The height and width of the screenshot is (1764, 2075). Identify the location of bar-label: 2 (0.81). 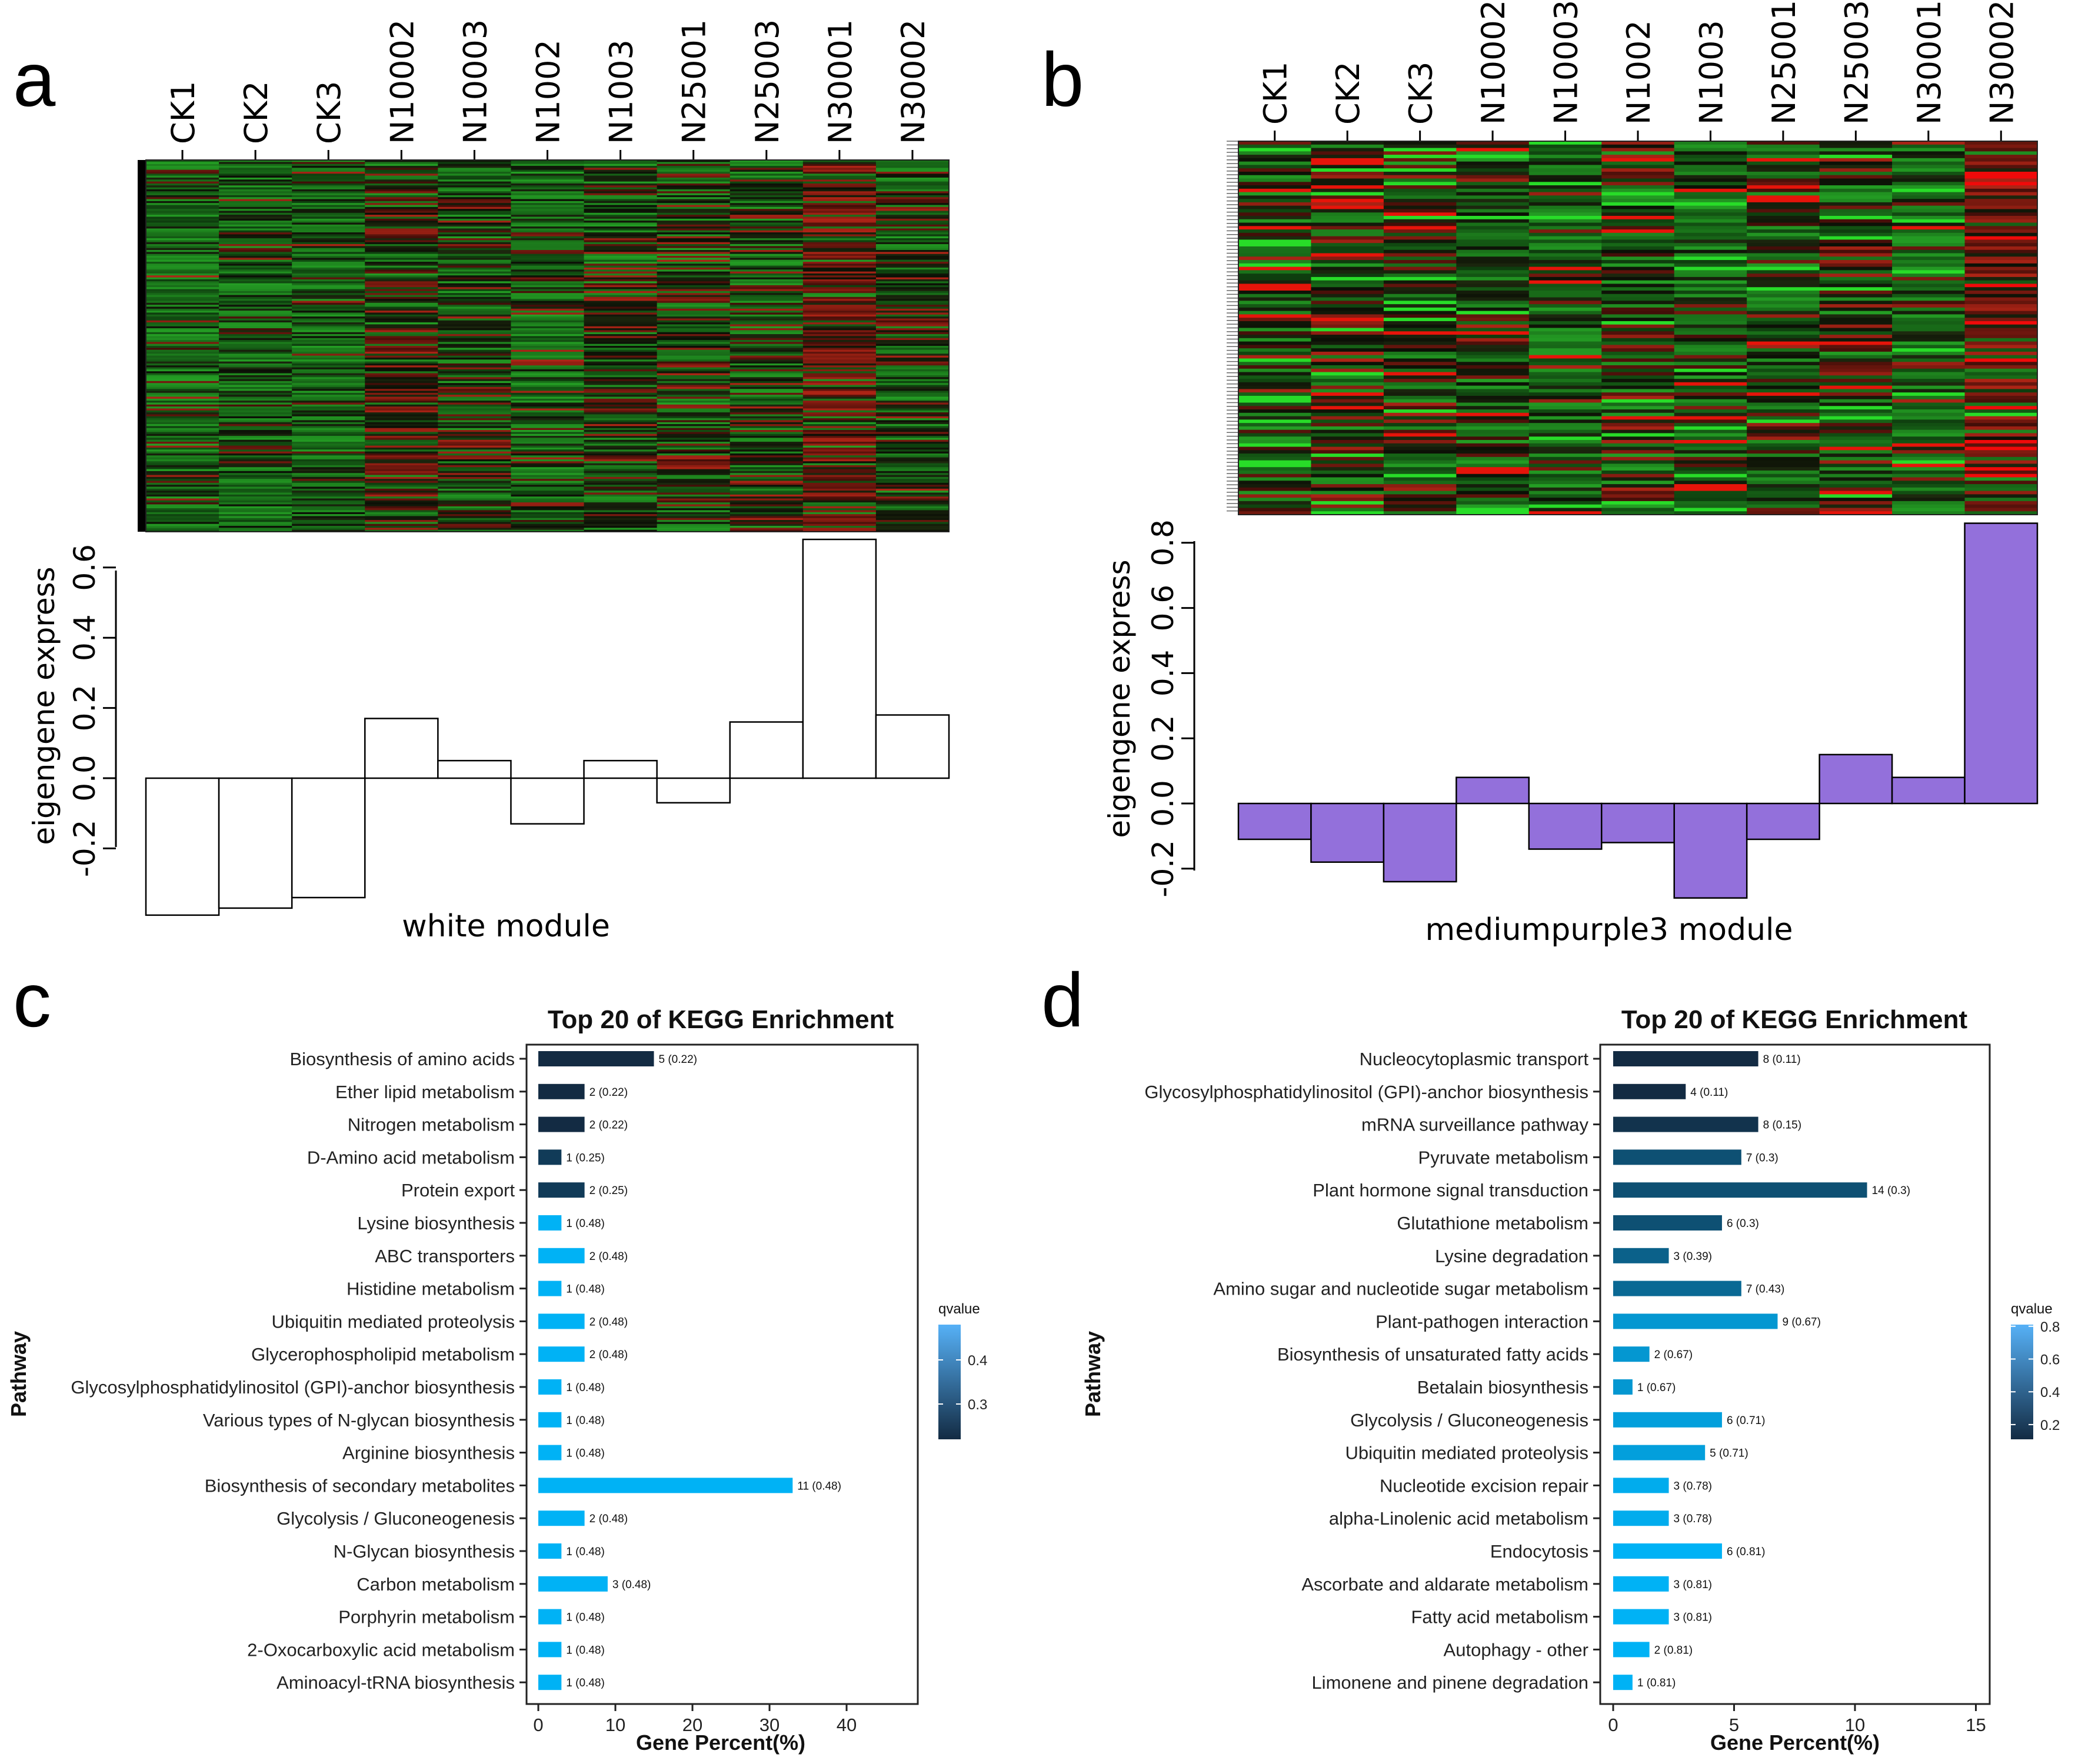
(1674, 1650).